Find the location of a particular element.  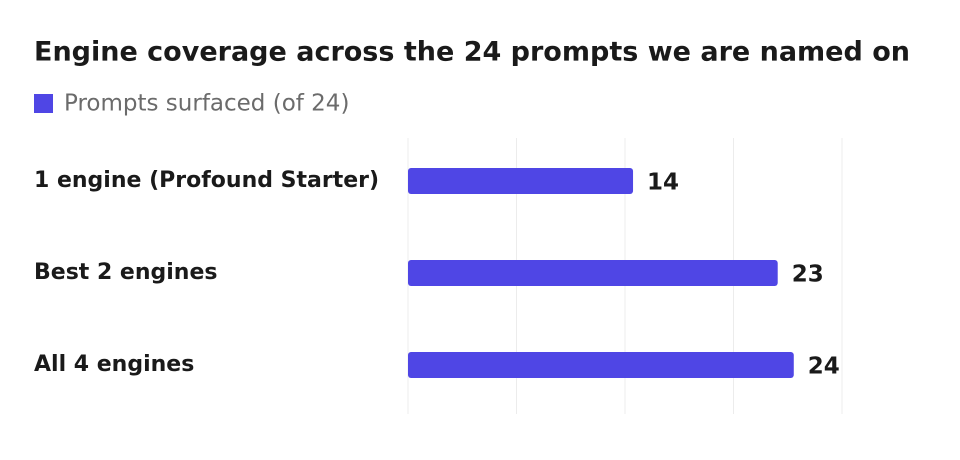

value-label: 14 is located at coordinates (663, 183).